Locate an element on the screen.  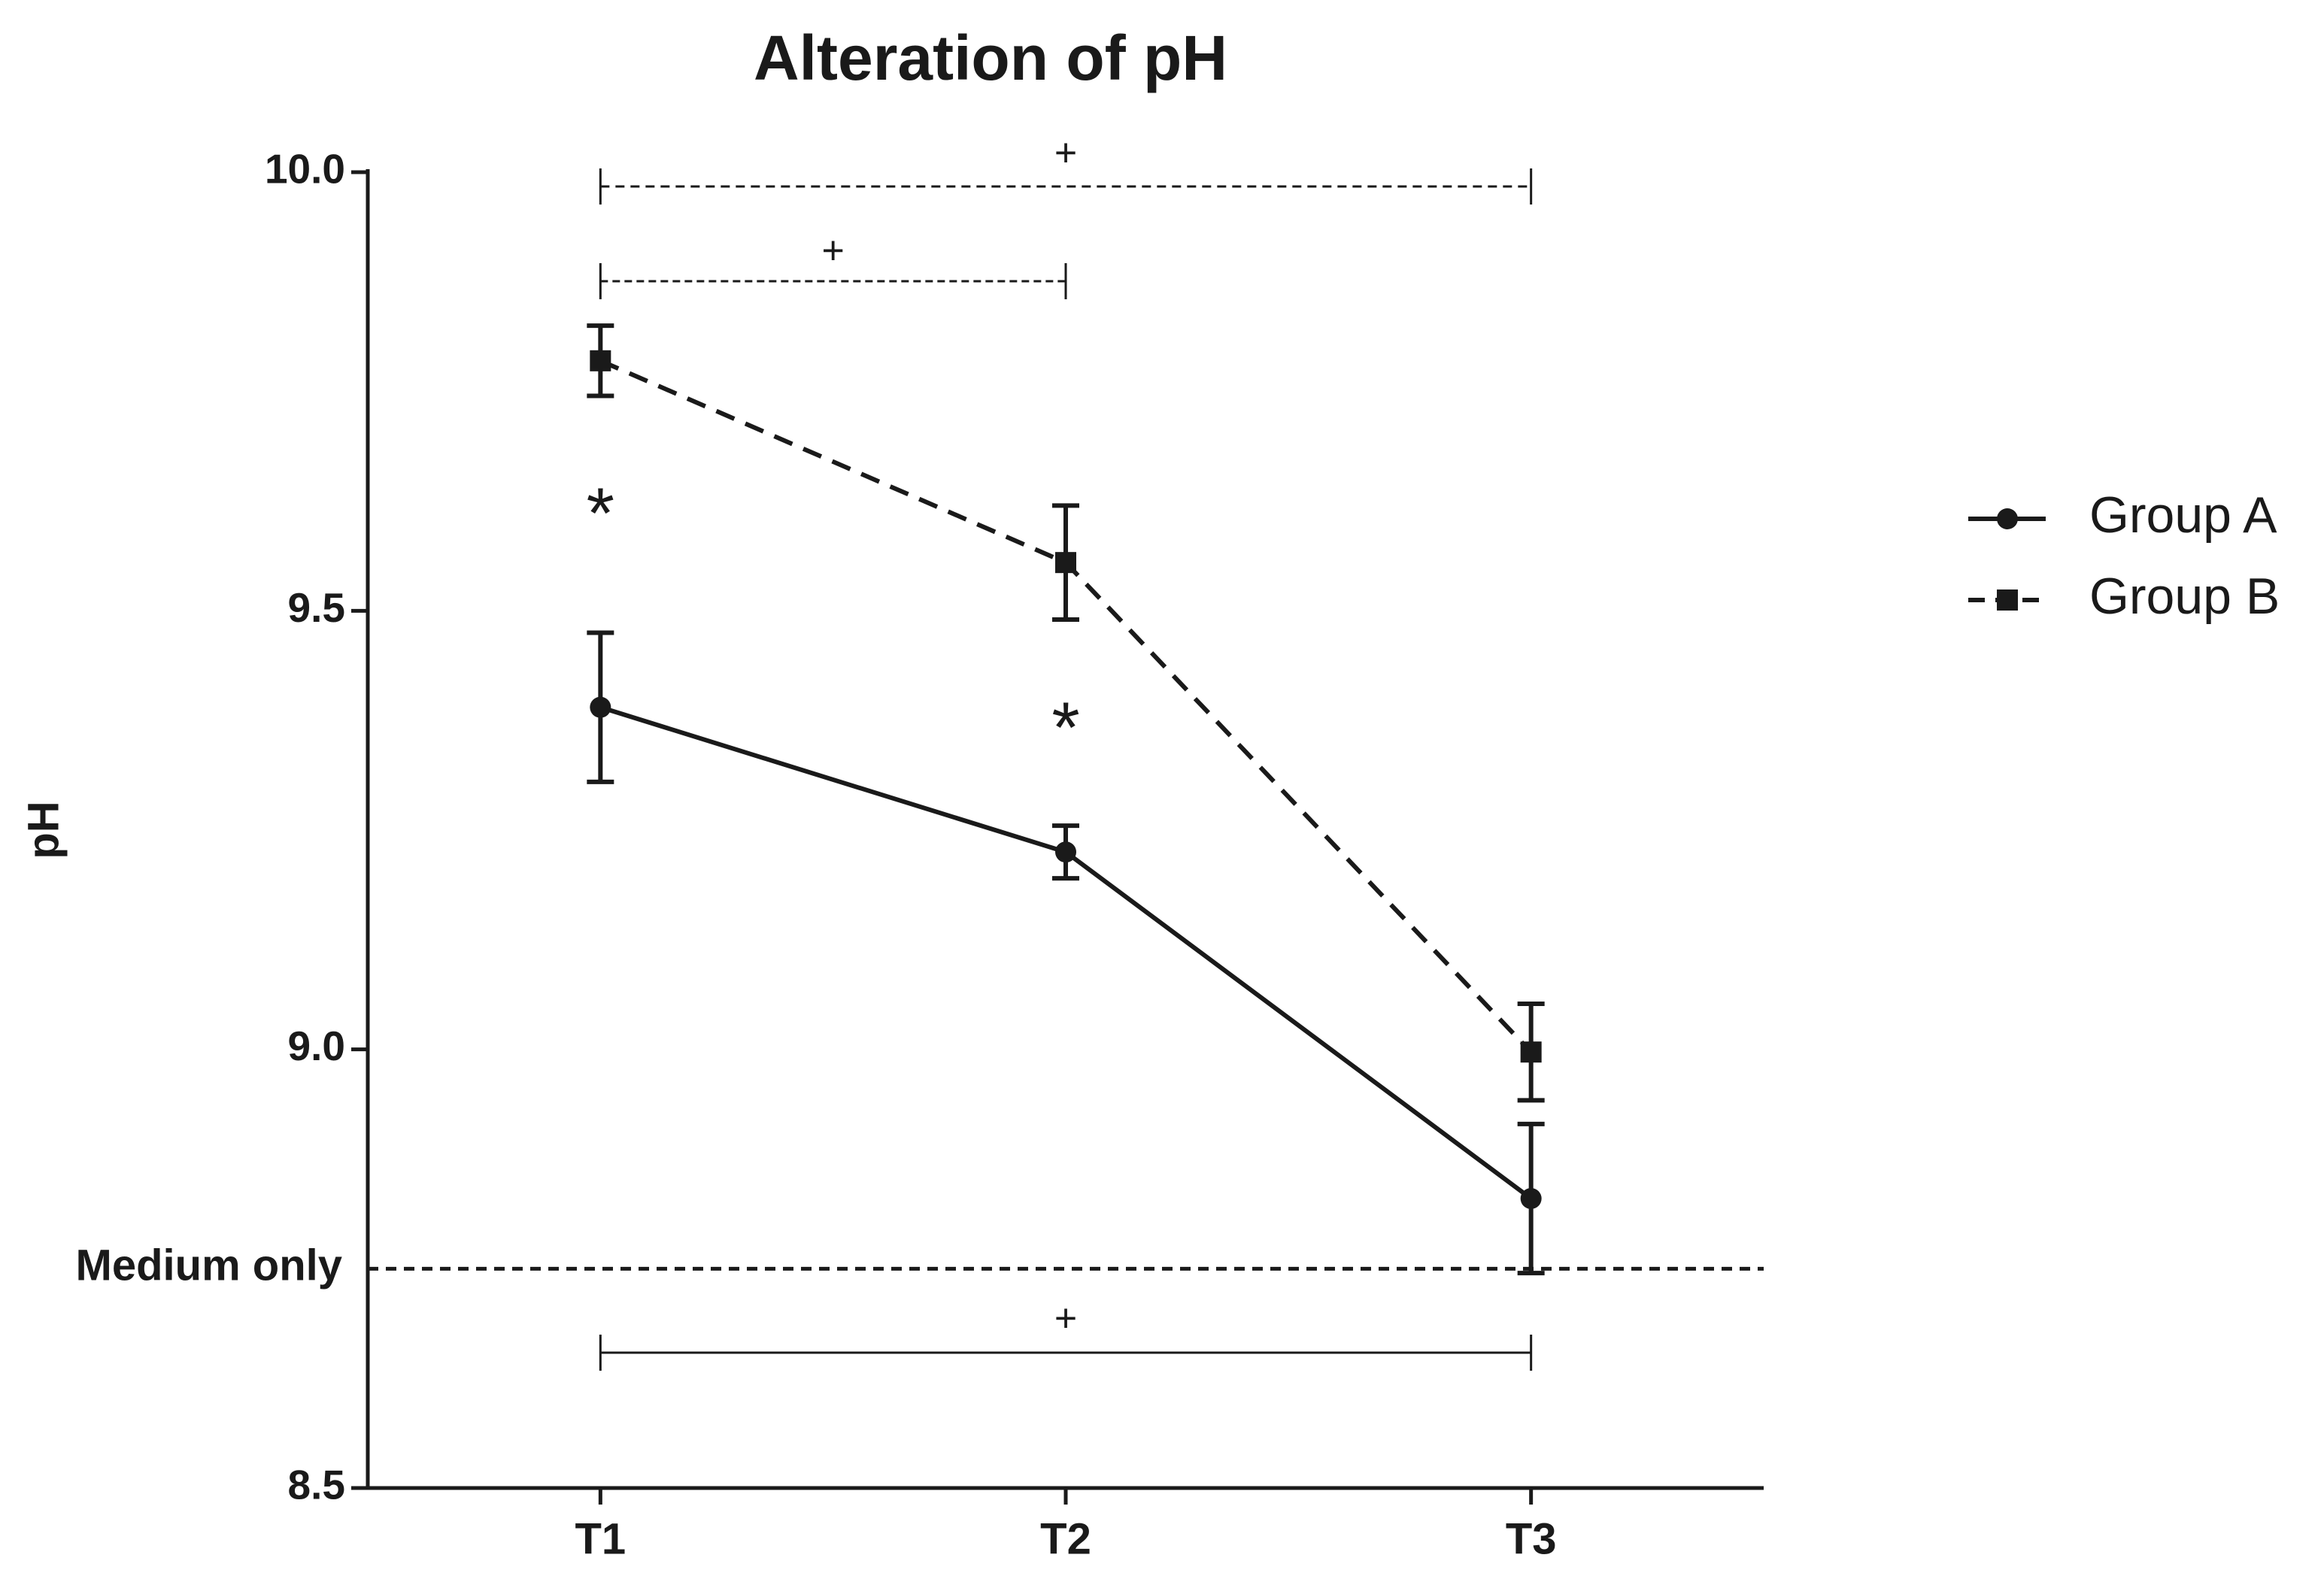
y-tick-label: 9.5 is located at coordinates (316, 607).